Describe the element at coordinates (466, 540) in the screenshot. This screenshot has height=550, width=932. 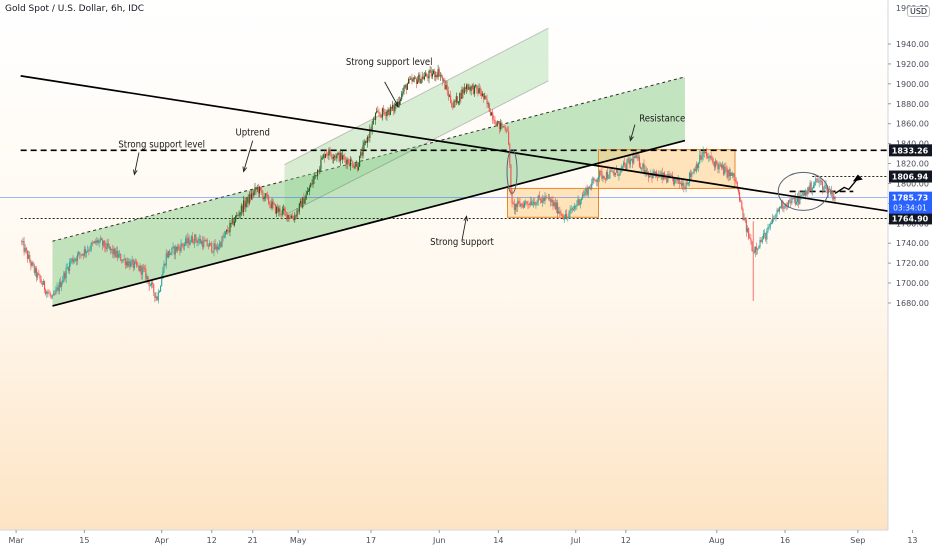
I see `time-axis-background` at that location.